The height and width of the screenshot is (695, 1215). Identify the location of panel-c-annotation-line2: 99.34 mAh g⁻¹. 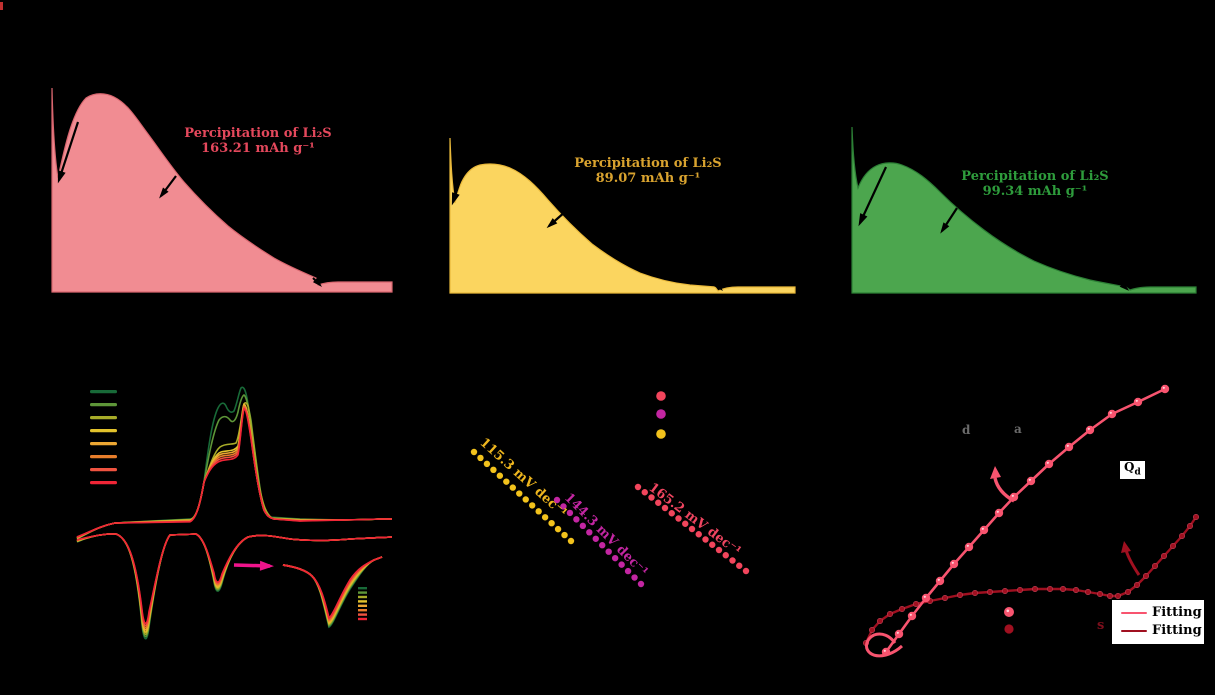
(1035, 191).